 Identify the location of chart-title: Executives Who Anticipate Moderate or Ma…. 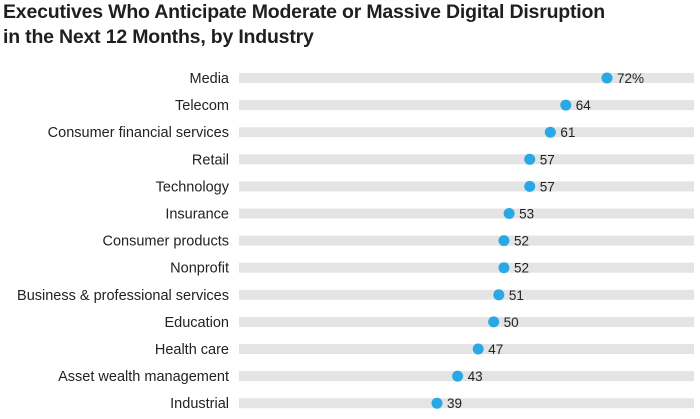
(348, 25).